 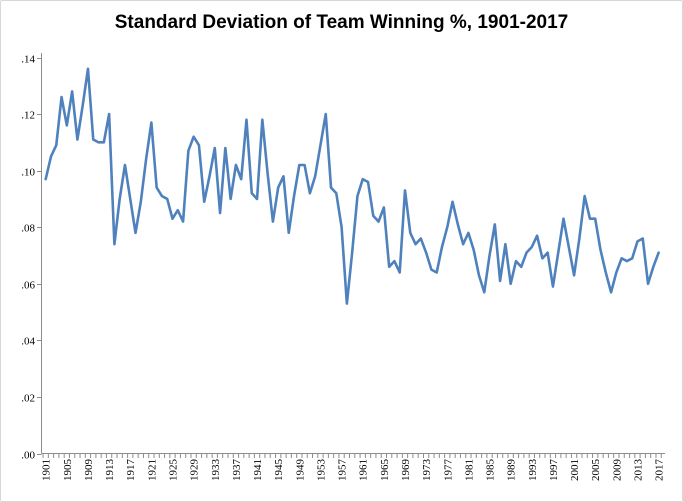 What do you see at coordinates (596, 470) in the screenshot?
I see `x-tick-label: 2005` at bounding box center [596, 470].